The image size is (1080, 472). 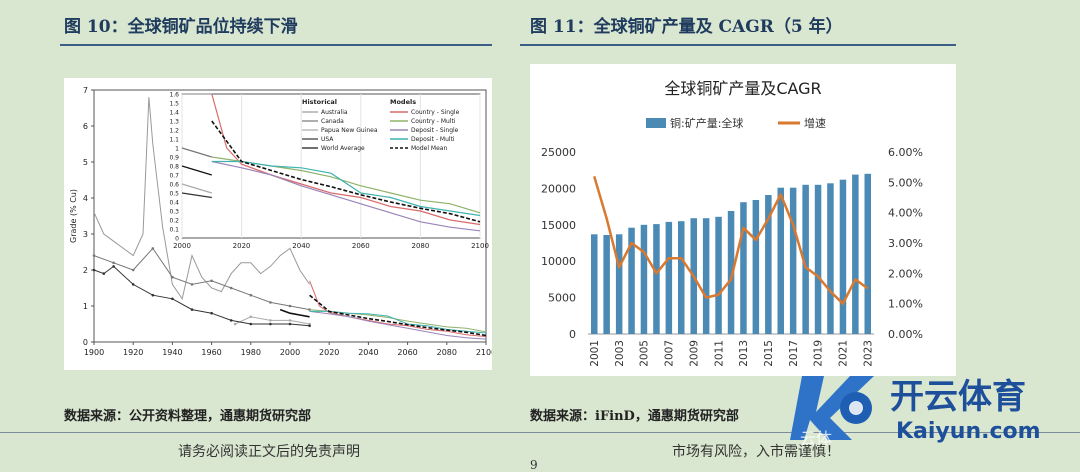 What do you see at coordinates (174, 113) in the screenshot?
I see `inset-y-tick-label: 1.4` at bounding box center [174, 113].